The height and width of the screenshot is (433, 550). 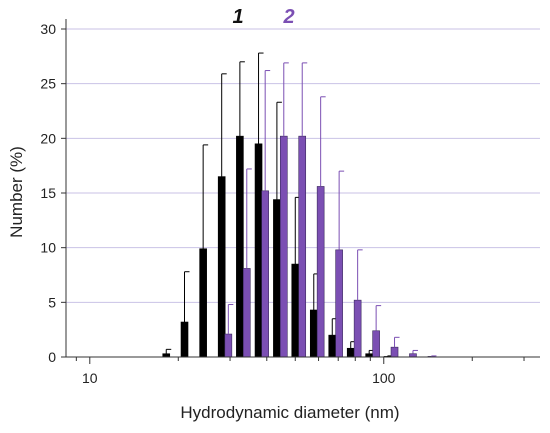 I want to click on y-tick-label: 15, so click(x=48, y=193).